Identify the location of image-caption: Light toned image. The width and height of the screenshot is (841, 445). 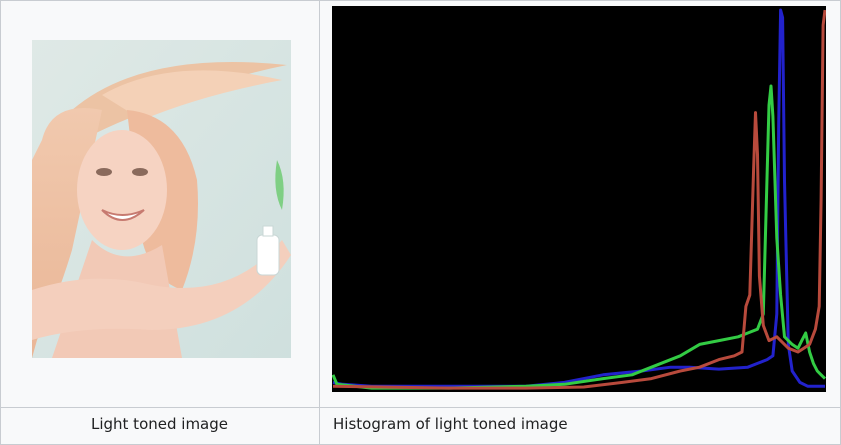
(159, 424).